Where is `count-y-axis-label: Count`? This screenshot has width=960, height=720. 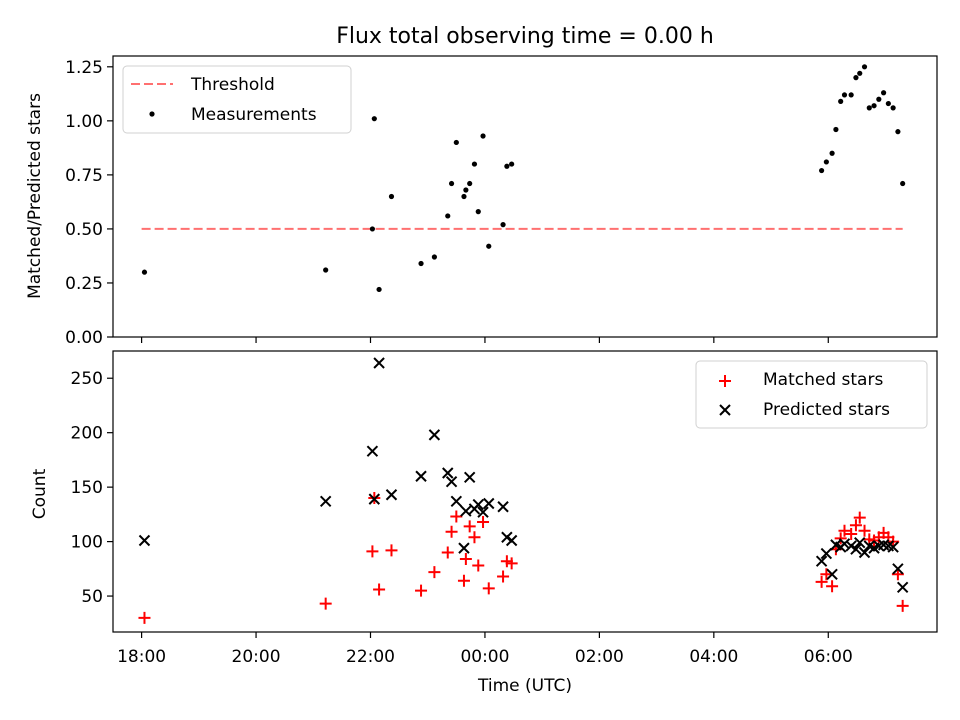
count-y-axis-label: Count is located at coordinates (40, 493).